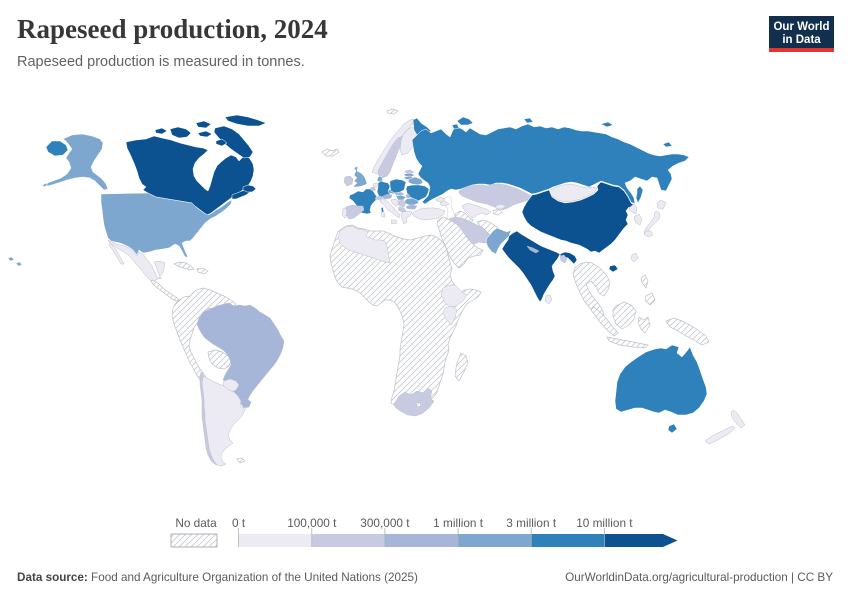 The width and height of the screenshot is (850, 600). Describe the element at coordinates (239, 523) in the screenshot. I see `svg-text: 0 t` at that location.